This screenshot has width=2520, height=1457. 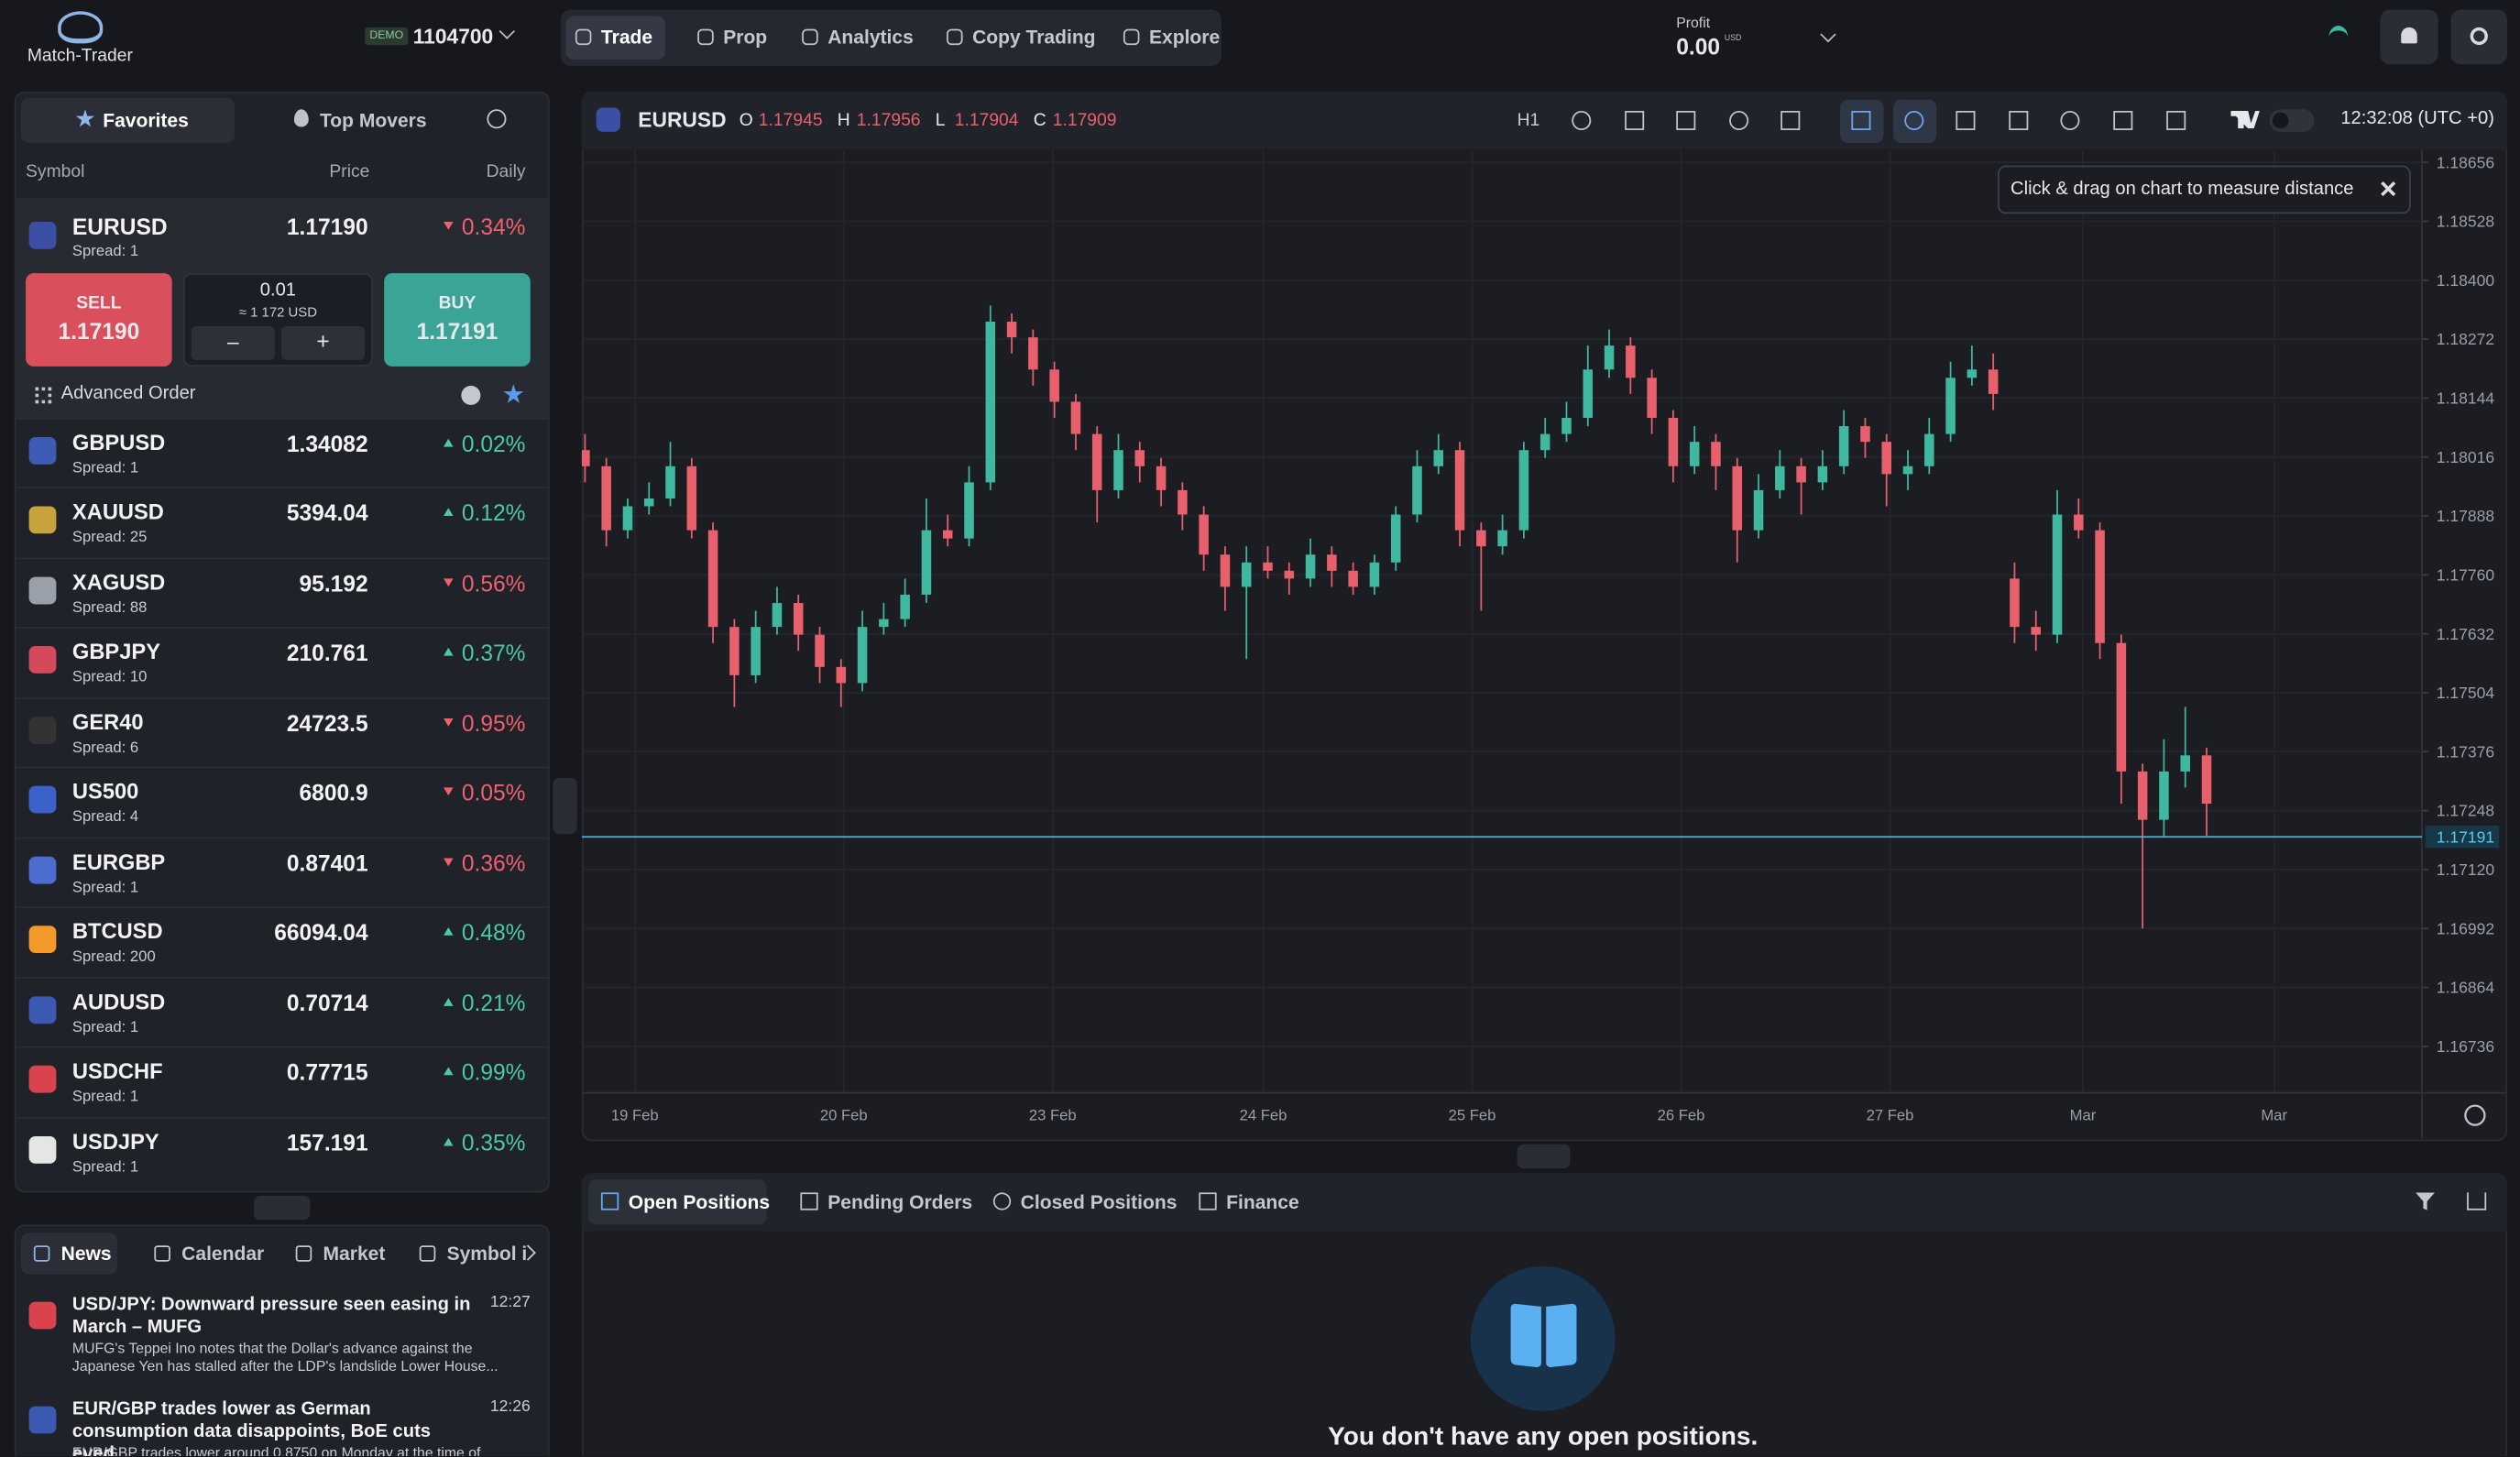 I want to click on nav-label: Trade, so click(x=626, y=37).